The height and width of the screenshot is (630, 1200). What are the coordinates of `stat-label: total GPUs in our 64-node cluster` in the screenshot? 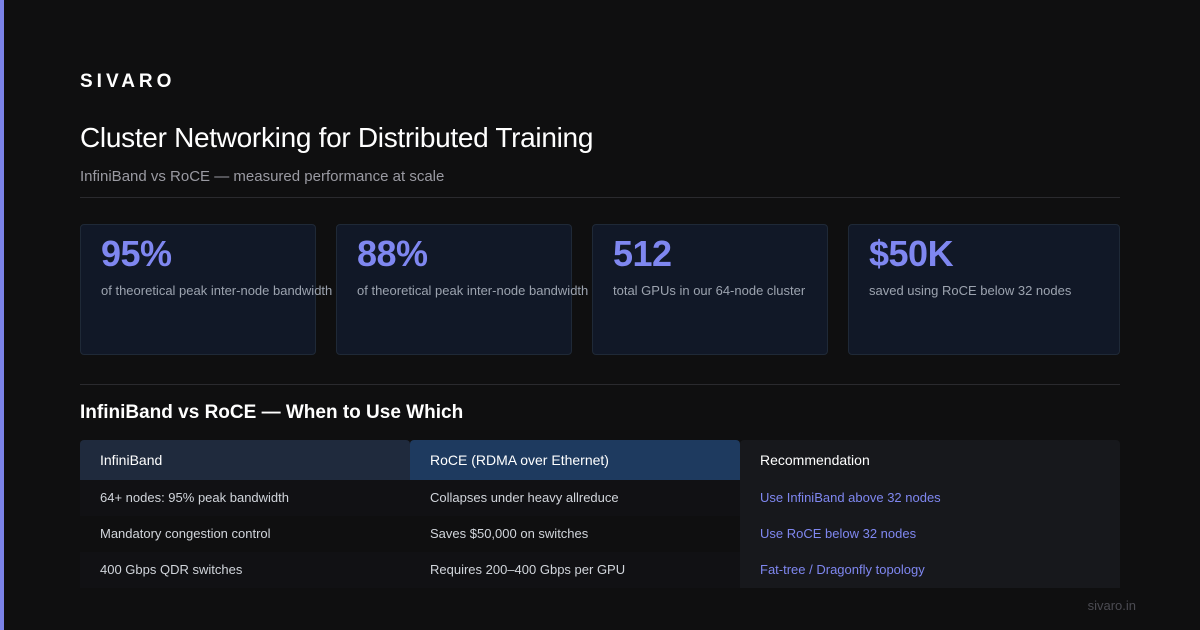 It's located at (709, 290).